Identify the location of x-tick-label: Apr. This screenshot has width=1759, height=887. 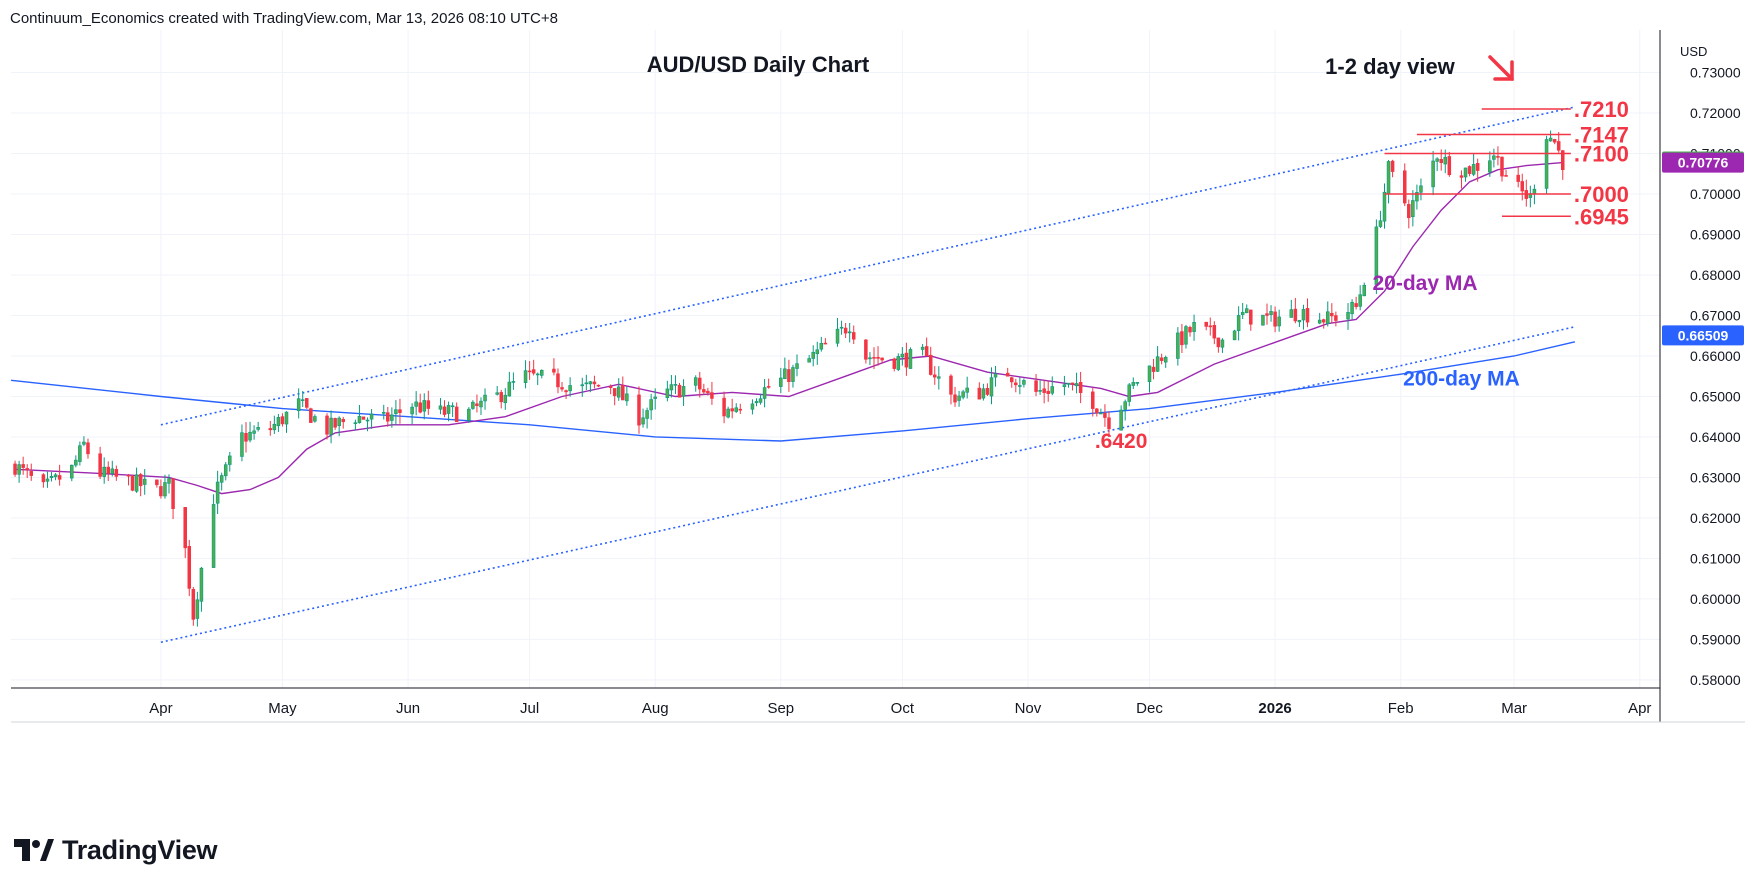
(1639, 708).